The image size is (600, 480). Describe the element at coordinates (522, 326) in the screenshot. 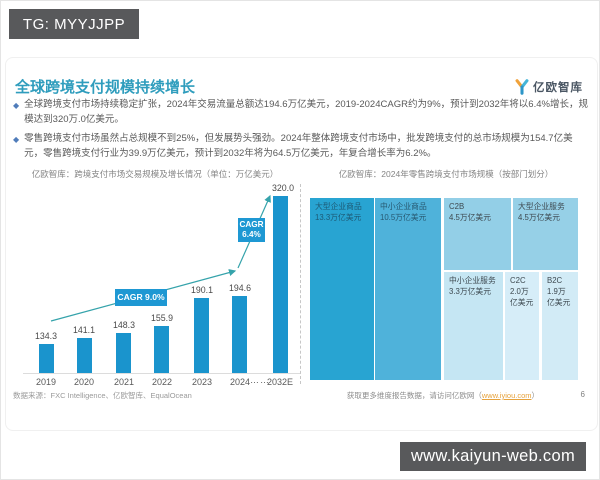

I see `treemap-block-c2c: C2C 2.0万亿美元` at that location.